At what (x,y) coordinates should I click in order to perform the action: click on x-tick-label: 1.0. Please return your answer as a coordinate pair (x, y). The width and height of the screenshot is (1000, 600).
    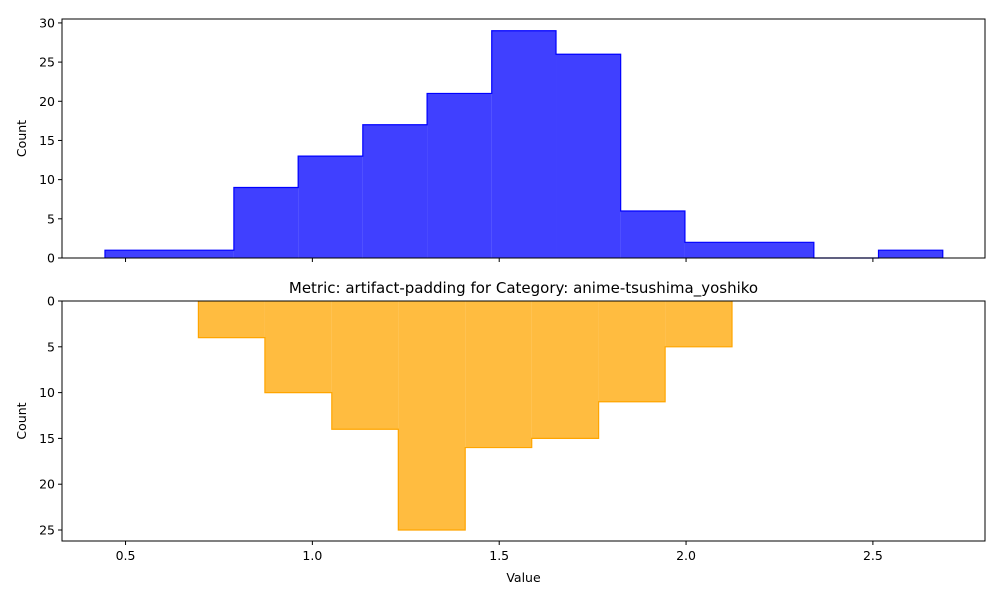
    Looking at the image, I should click on (312, 555).